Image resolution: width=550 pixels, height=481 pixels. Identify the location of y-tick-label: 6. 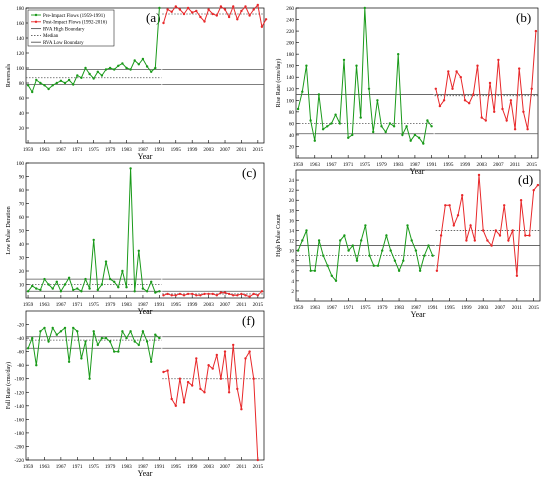
(292, 272).